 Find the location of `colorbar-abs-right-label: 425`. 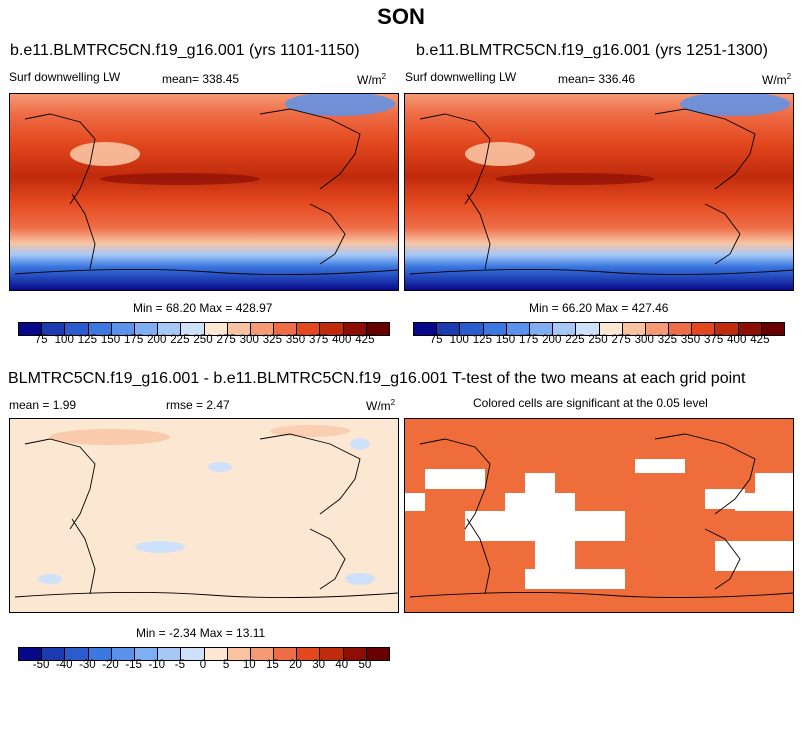

colorbar-abs-right-label: 425 is located at coordinates (760, 340).